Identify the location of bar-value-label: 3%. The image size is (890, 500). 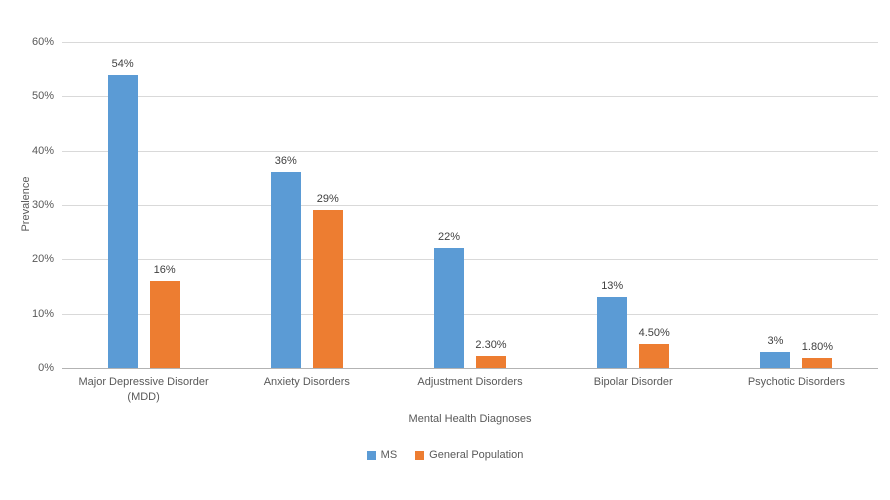
(775, 340).